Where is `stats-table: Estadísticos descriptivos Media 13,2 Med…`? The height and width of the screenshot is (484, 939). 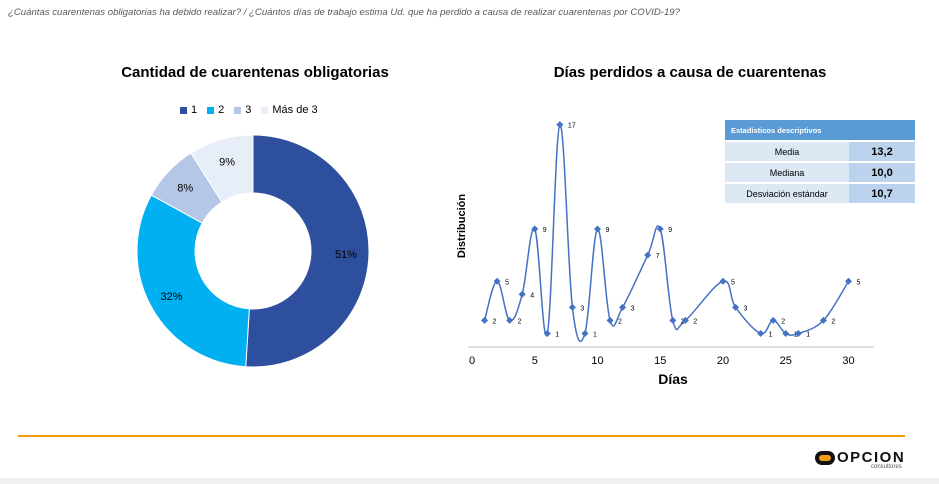 stats-table: Estadísticos descriptivos Media 13,2 Med… is located at coordinates (820, 161).